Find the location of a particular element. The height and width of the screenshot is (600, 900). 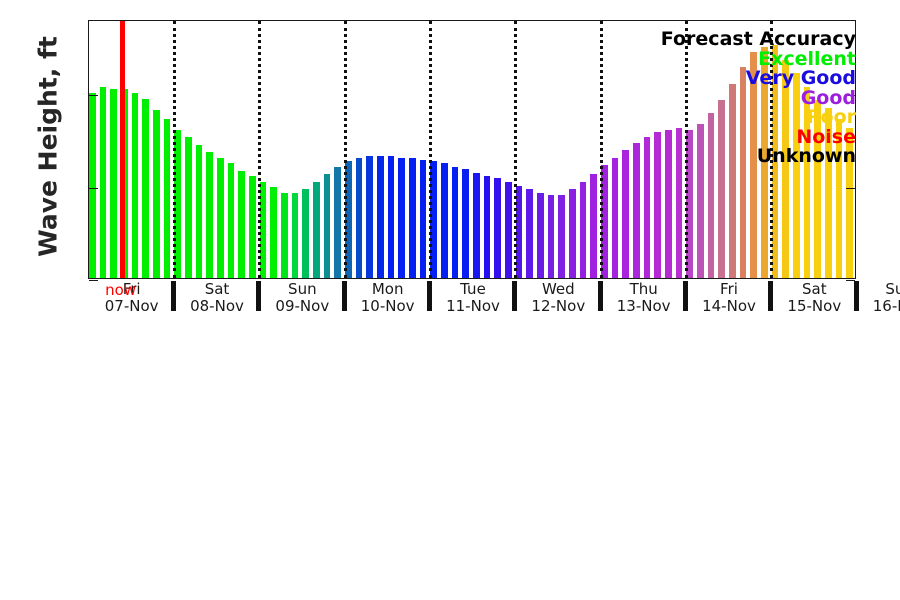

x-axis-day-date: 07-Nov is located at coordinates (131, 305).